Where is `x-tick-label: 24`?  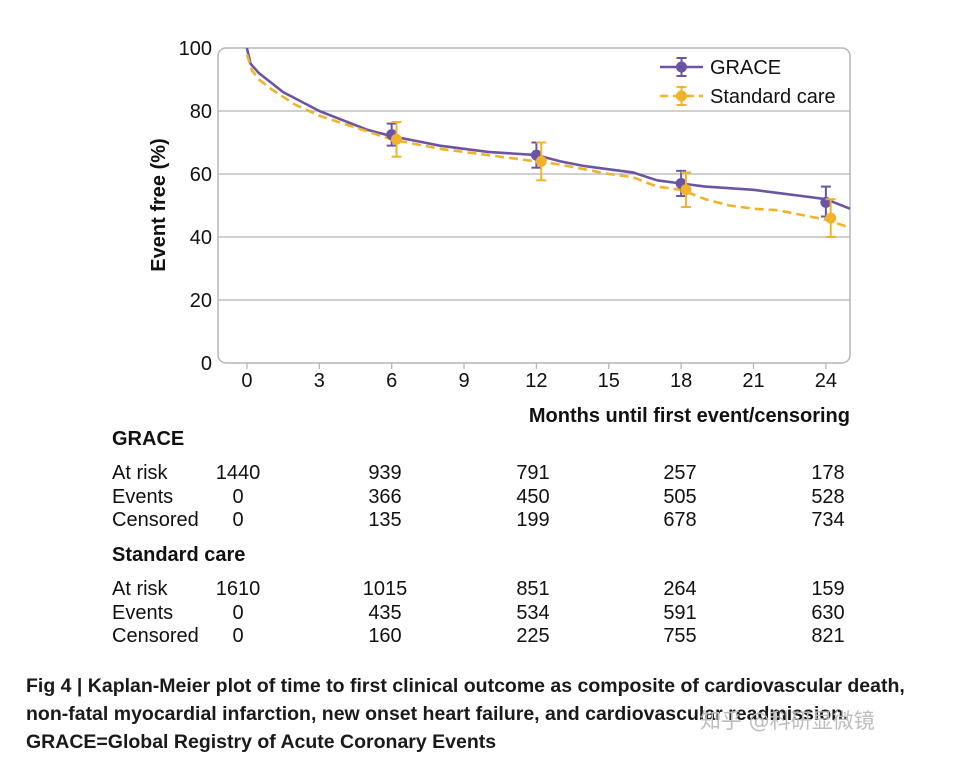 x-tick-label: 24 is located at coordinates (826, 381).